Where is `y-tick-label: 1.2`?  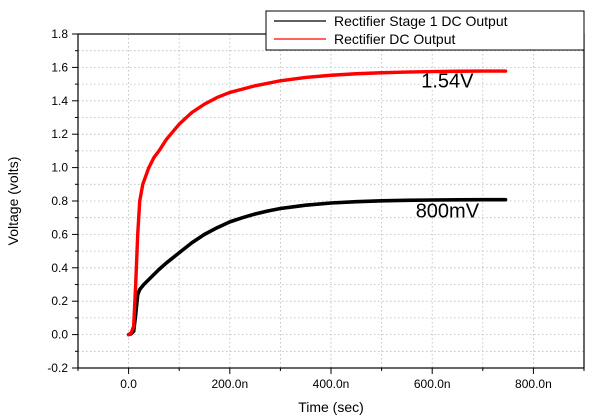
y-tick-label: 1.2 is located at coordinates (59, 134).